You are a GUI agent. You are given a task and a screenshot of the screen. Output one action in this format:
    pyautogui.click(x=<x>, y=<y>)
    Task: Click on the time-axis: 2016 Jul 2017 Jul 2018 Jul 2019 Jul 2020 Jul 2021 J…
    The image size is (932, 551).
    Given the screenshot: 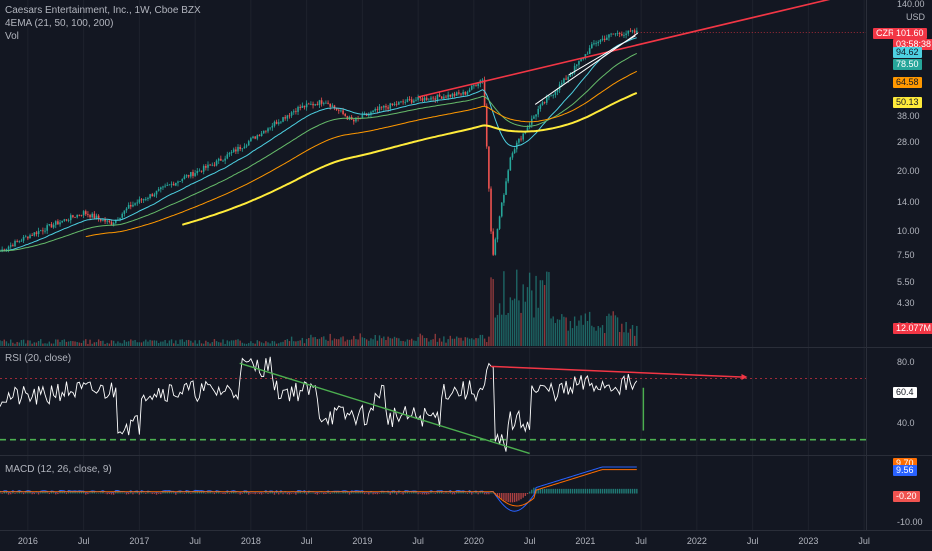 What is the action you would take?
    pyautogui.click(x=466, y=540)
    